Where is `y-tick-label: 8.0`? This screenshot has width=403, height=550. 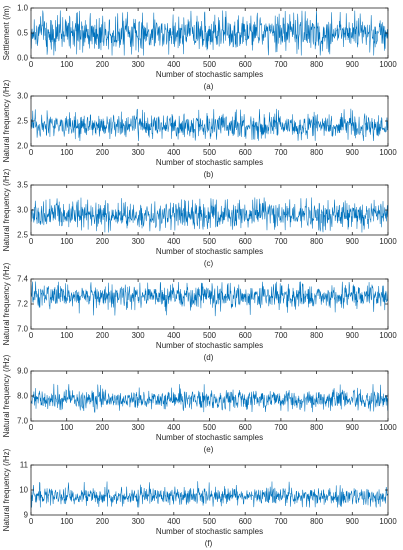 y-tick-label: 8.0 is located at coordinates (23, 396).